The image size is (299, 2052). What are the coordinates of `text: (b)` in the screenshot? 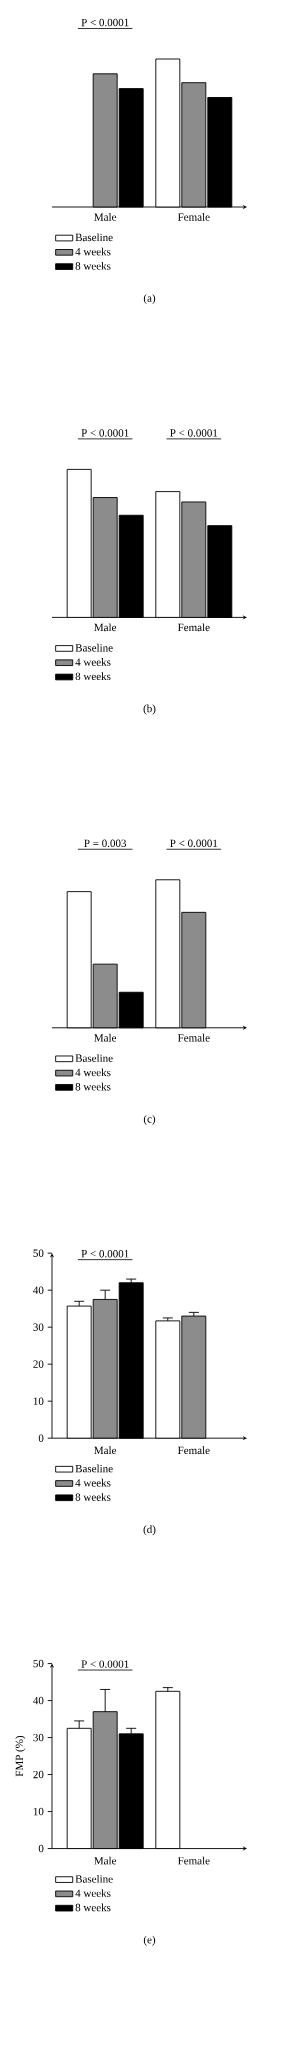 It's located at (149, 709).